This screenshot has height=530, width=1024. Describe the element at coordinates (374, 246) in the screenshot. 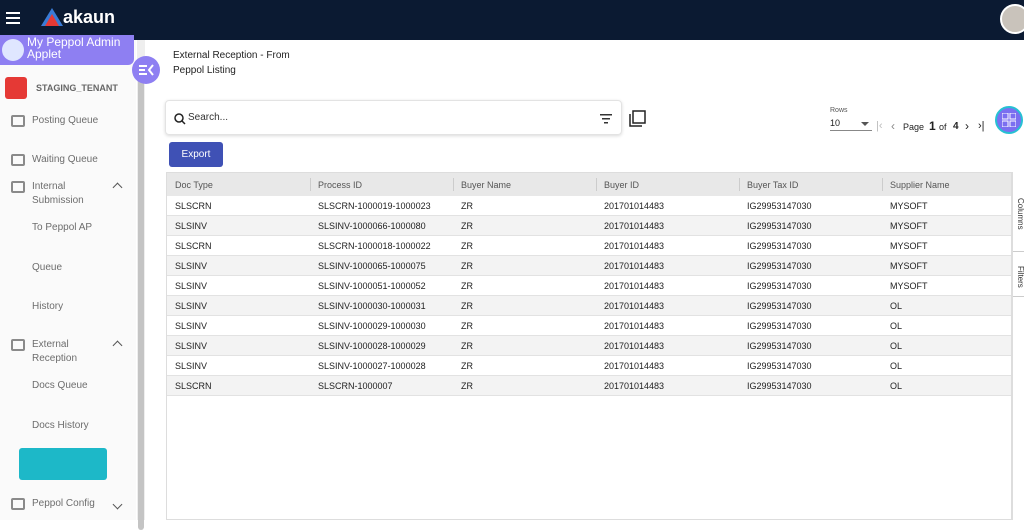

I see `table-cell: SLSCRN-1000018-1000022` at that location.